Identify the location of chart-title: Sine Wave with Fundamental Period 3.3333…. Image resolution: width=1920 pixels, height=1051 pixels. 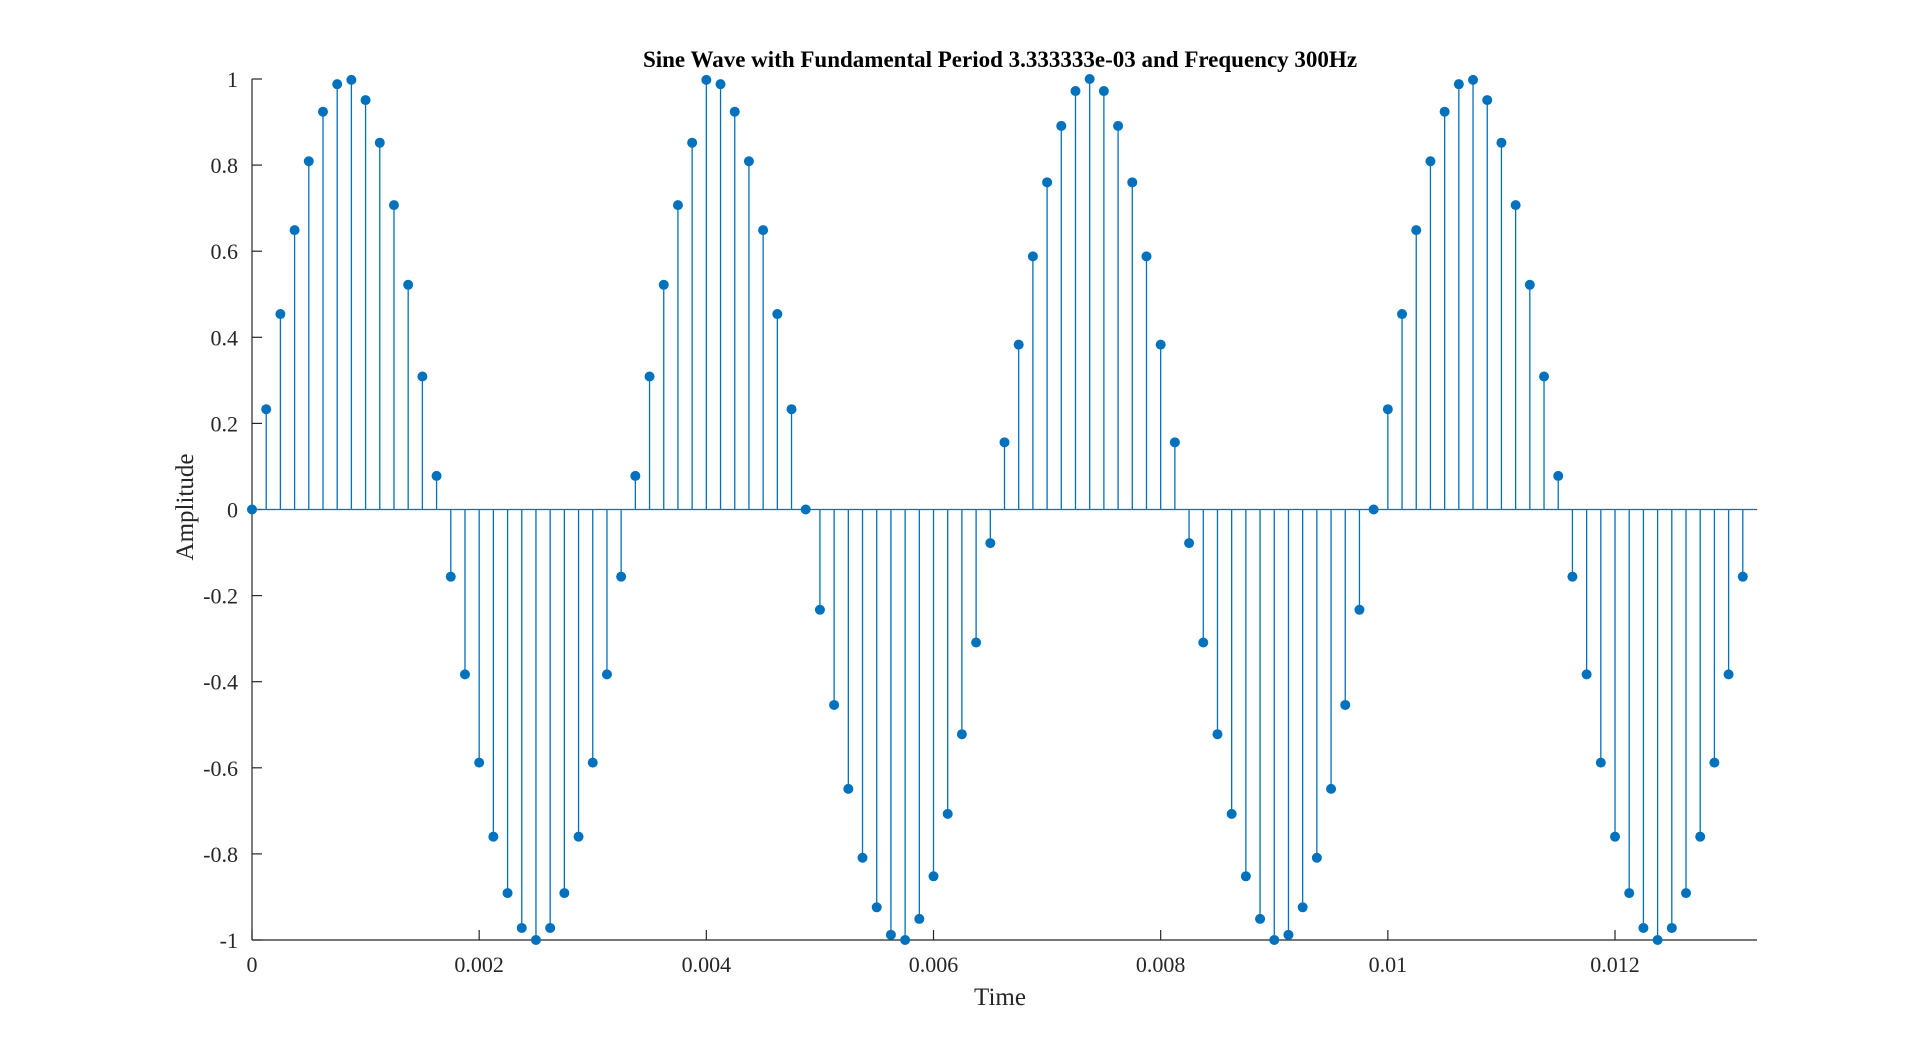
(1000, 59).